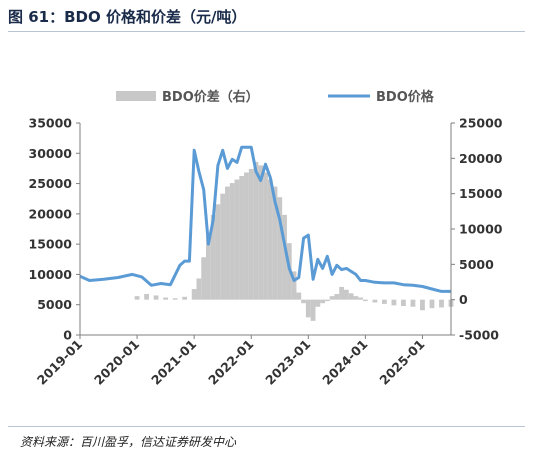 The width and height of the screenshot is (533, 460). What do you see at coordinates (210, 97) in the screenshot?
I see `legend-spread-label: BDO价差（右）` at bounding box center [210, 97].